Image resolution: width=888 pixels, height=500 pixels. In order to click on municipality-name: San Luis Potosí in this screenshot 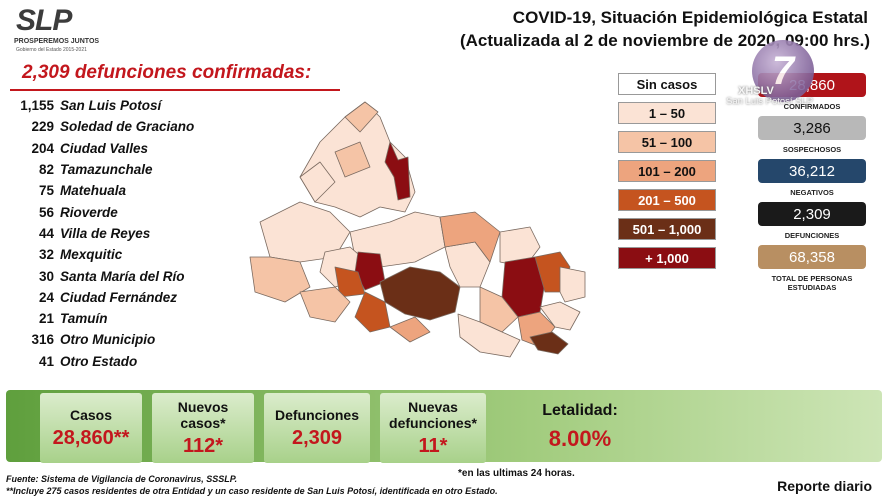, I will do `click(111, 106)`.